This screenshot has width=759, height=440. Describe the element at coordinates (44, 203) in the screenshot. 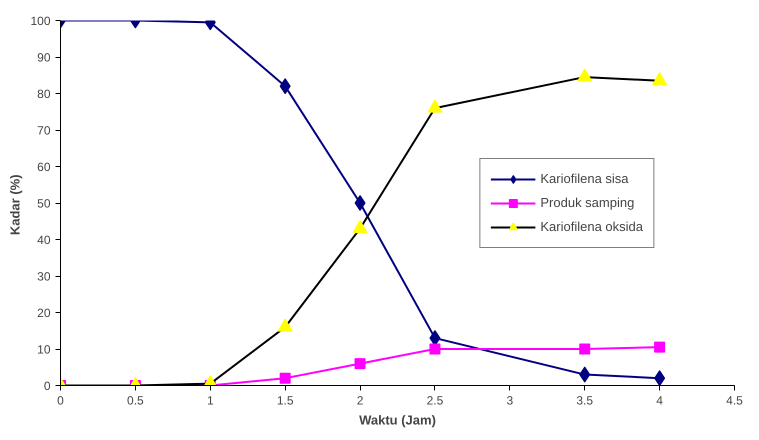

I see `y-tick-label: 50` at that location.